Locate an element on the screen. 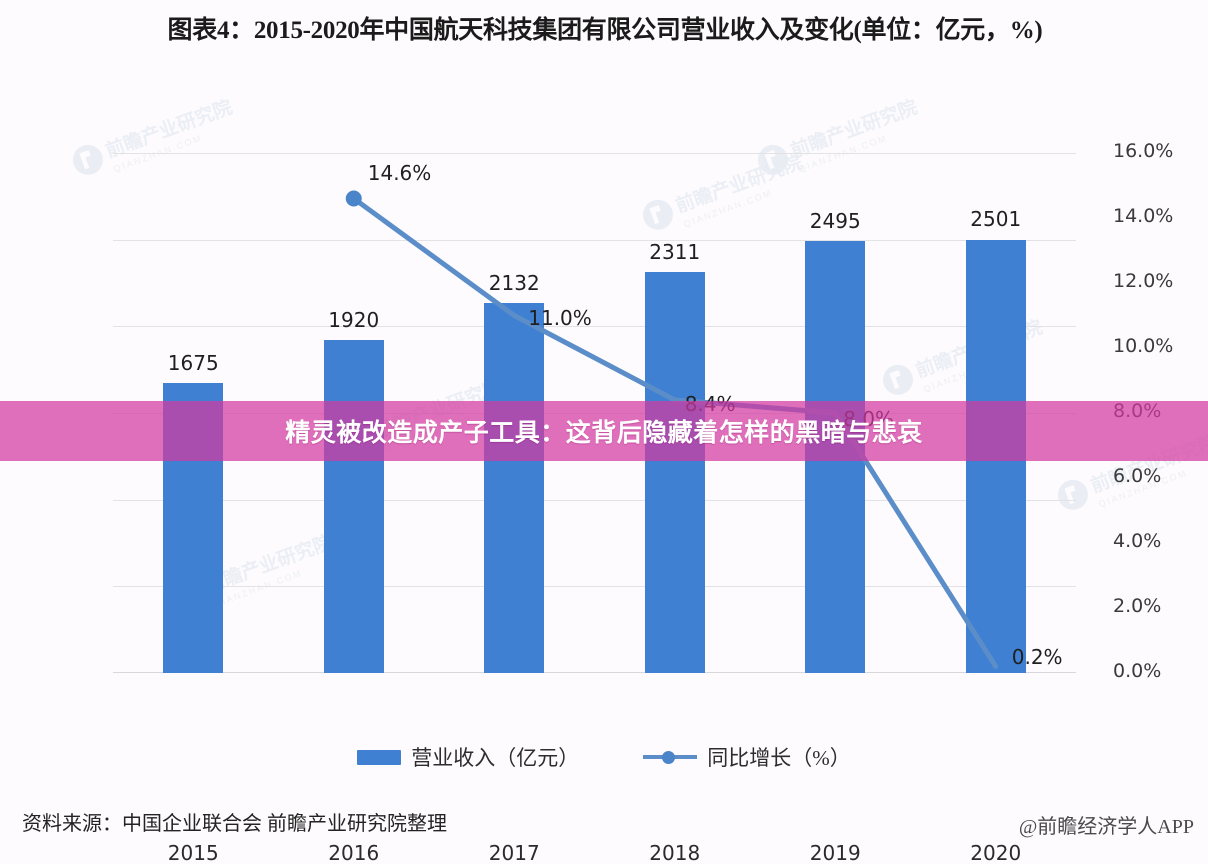  y-tick-right: 6.0% is located at coordinates (1137, 476).